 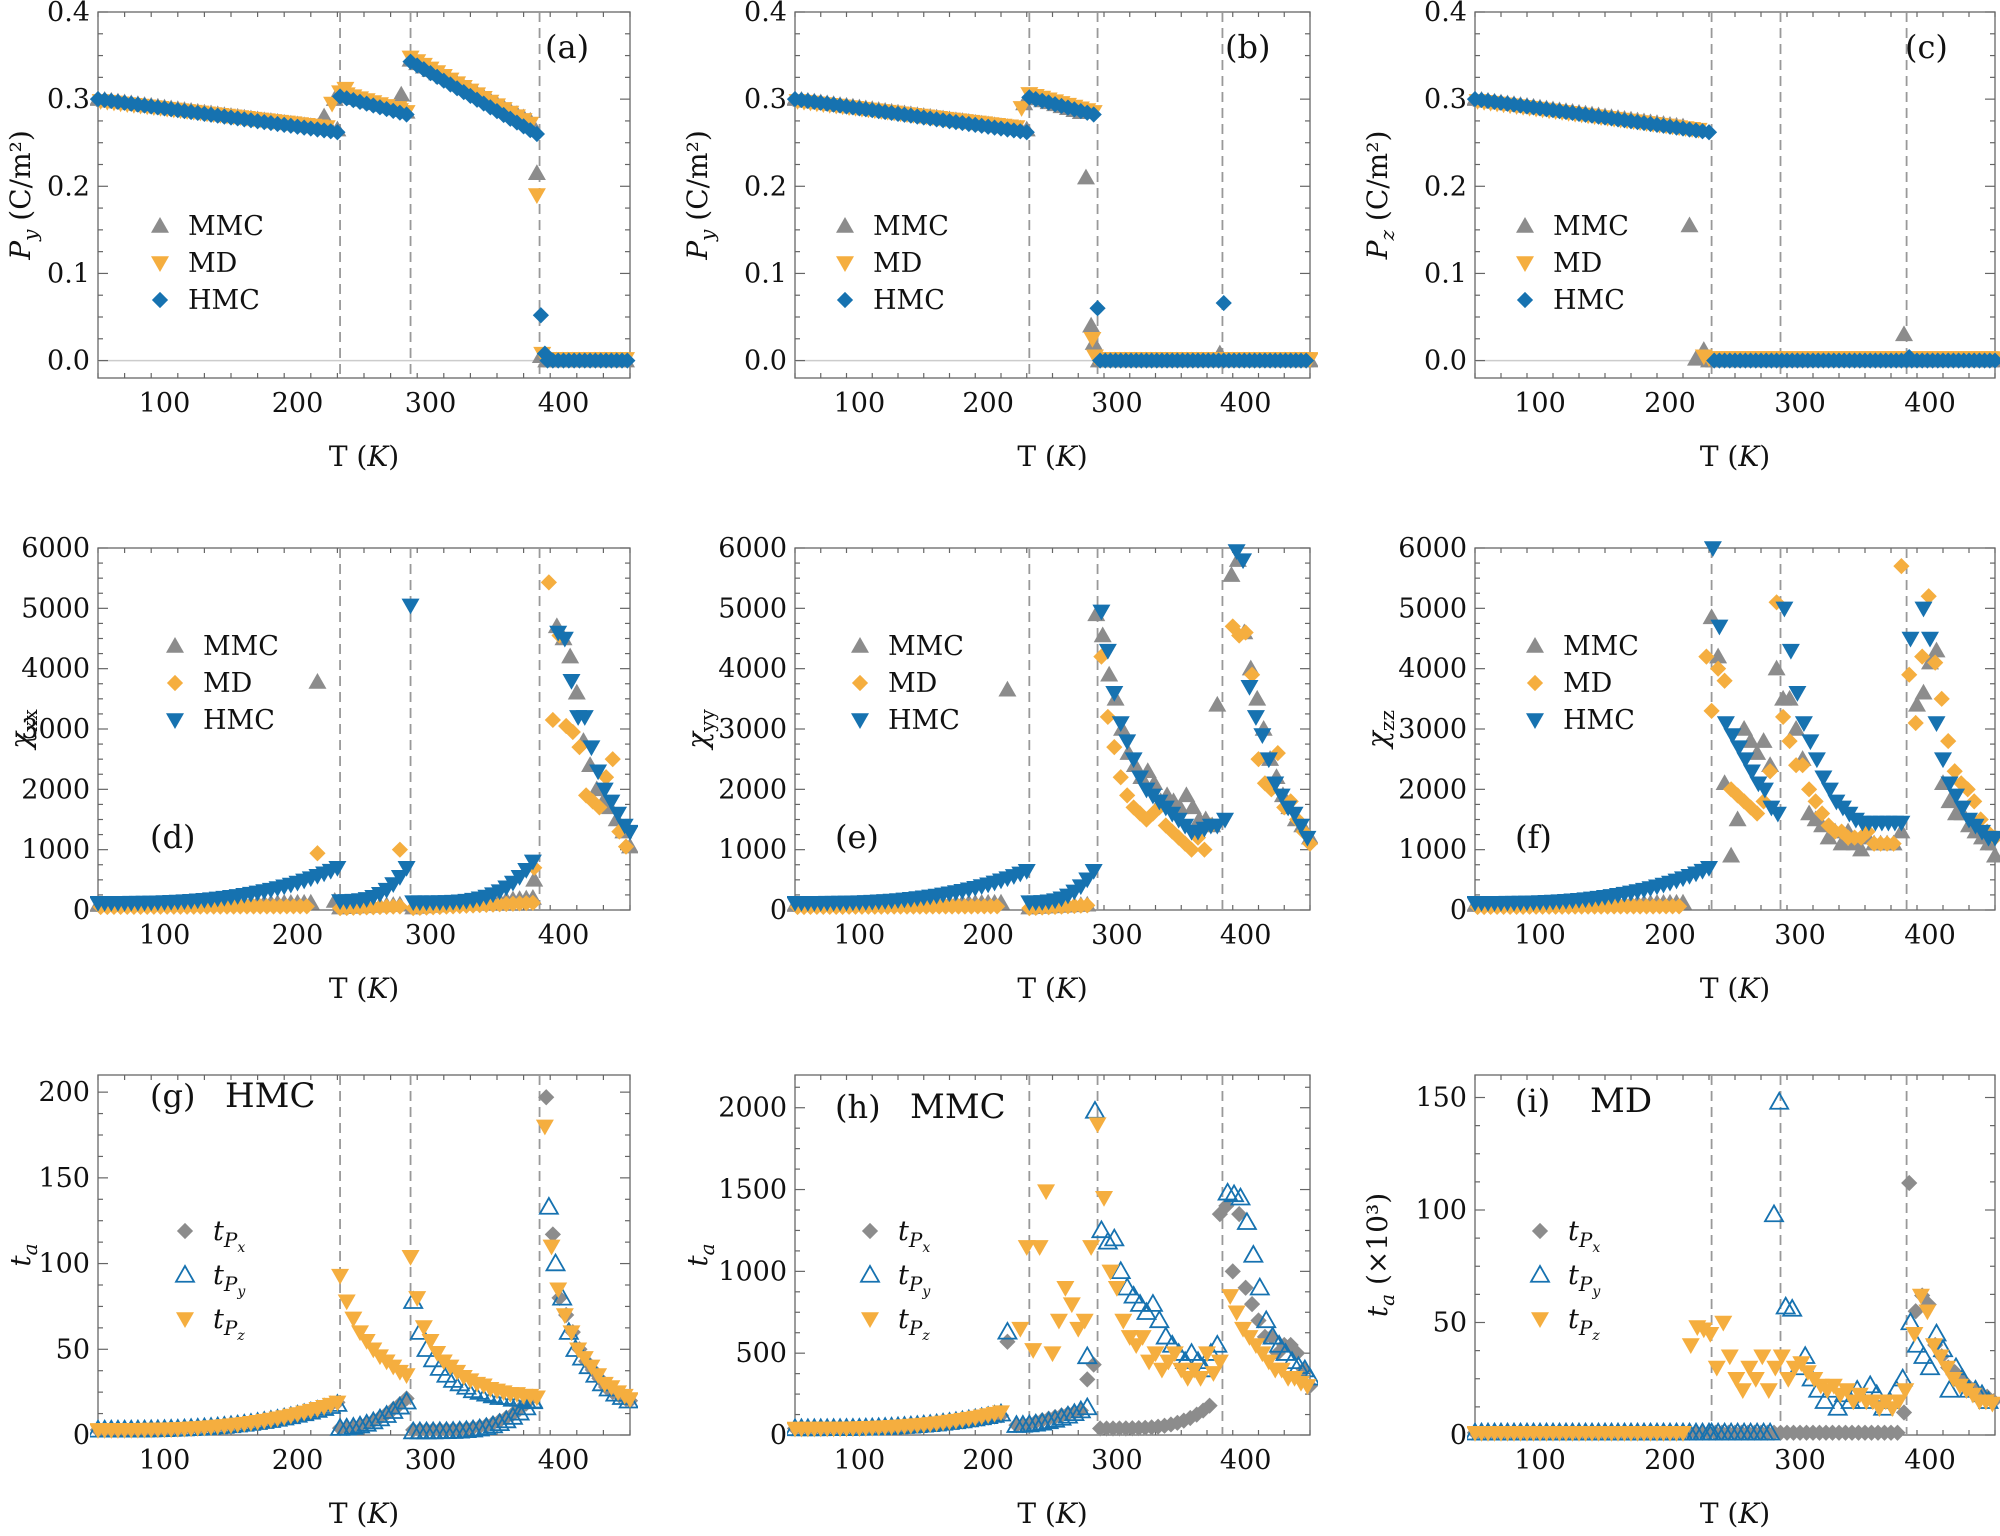 I want to click on panel-label: (g), so click(x=172, y=1096).